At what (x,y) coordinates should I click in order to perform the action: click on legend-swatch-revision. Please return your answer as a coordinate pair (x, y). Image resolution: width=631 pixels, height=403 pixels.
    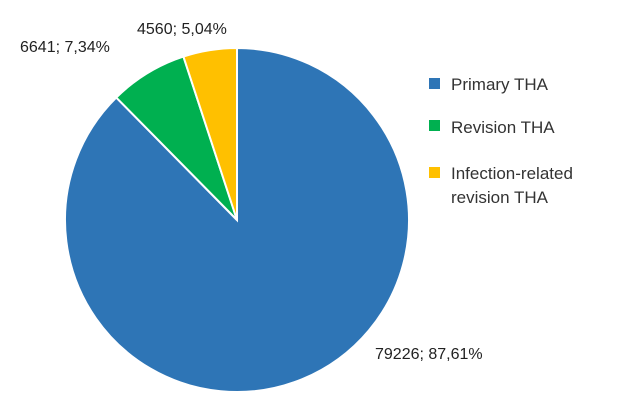
    Looking at the image, I should click on (434, 125).